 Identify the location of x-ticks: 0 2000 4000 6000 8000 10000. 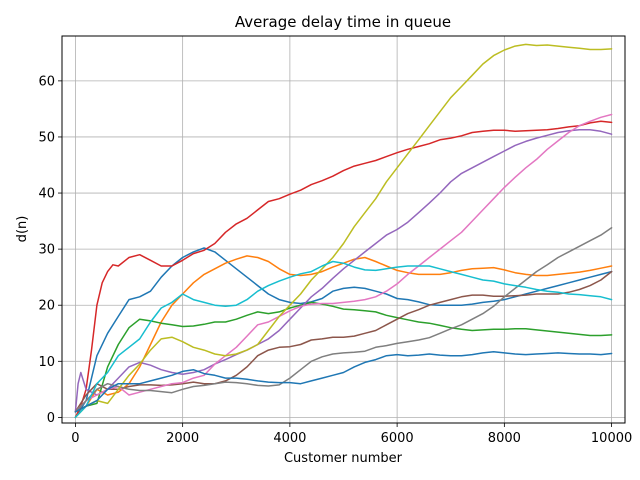
(351, 434).